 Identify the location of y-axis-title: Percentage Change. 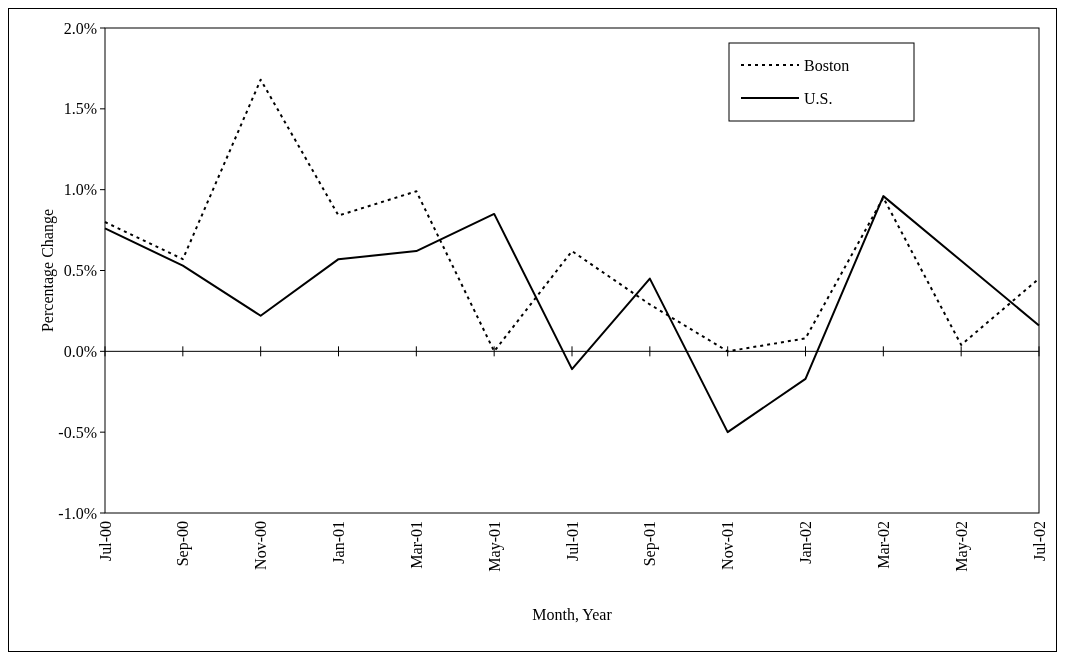
(48, 270).